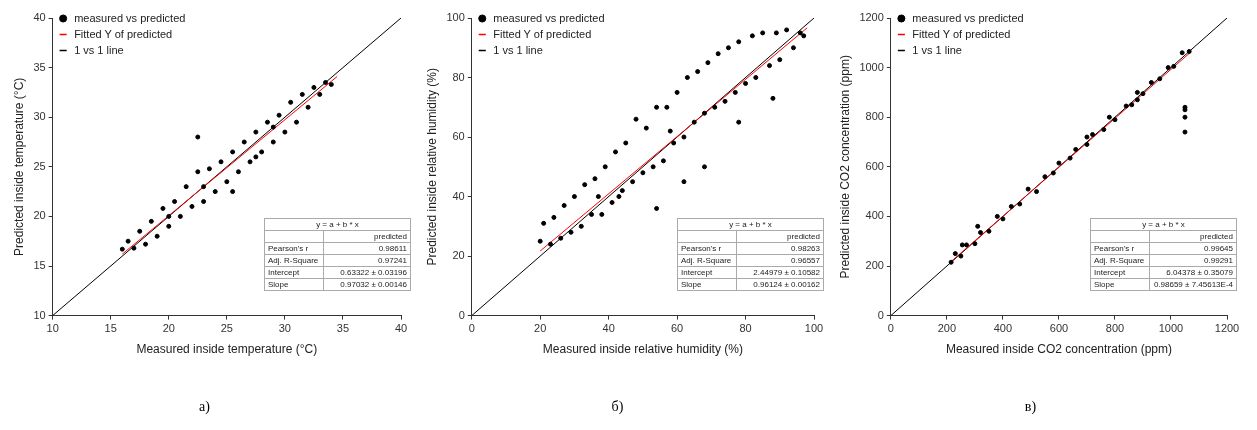 The height and width of the screenshot is (430, 1257). Describe the element at coordinates (39, 116) in the screenshot. I see `y-tick-label: 30` at that location.